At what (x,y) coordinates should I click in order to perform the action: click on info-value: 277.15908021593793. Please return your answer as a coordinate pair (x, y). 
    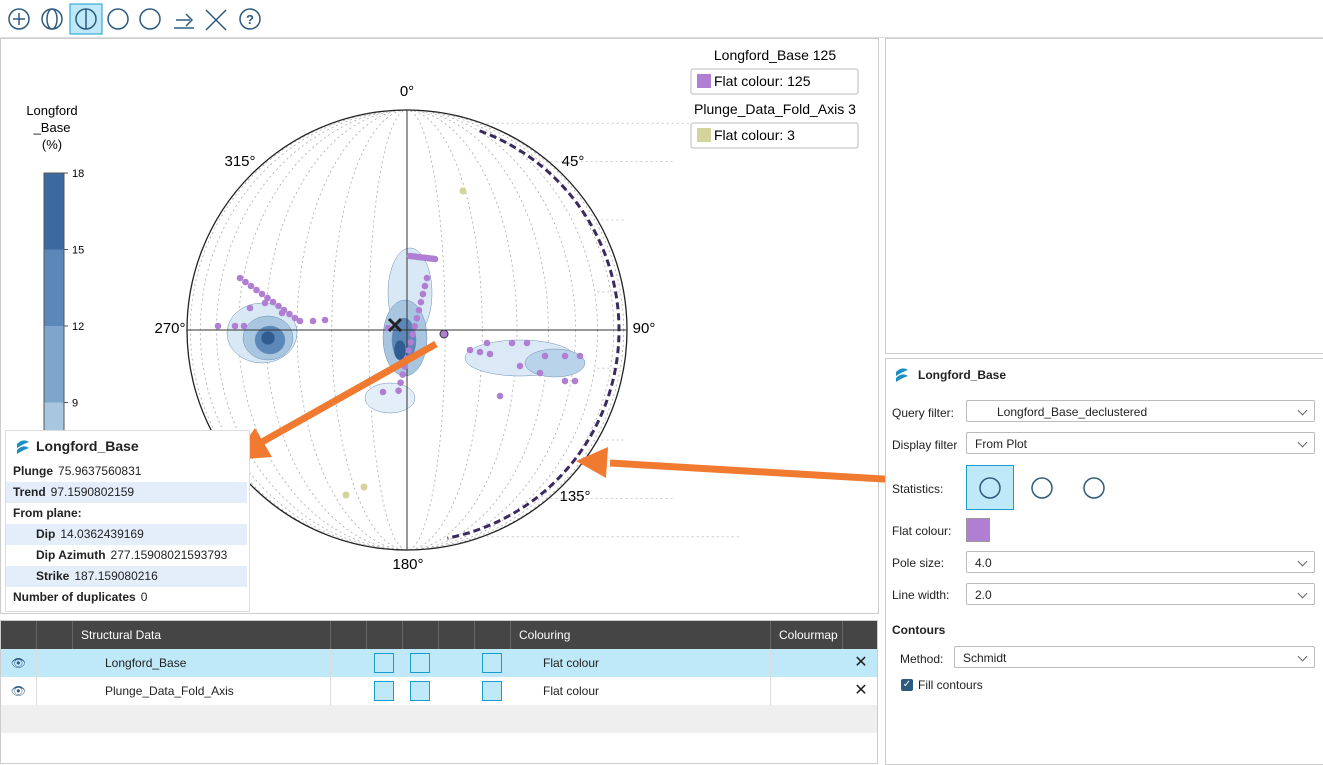
    Looking at the image, I should click on (169, 555).